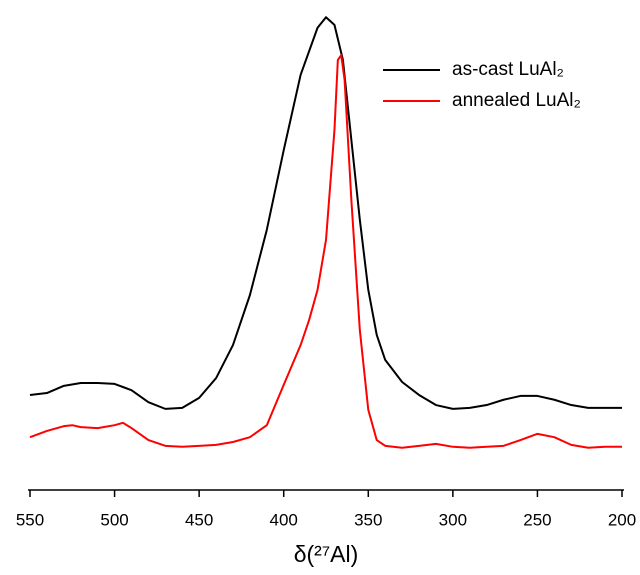 The width and height of the screenshot is (640, 575). Describe the element at coordinates (199, 519) in the screenshot. I see `x-tick-label: 450` at that location.